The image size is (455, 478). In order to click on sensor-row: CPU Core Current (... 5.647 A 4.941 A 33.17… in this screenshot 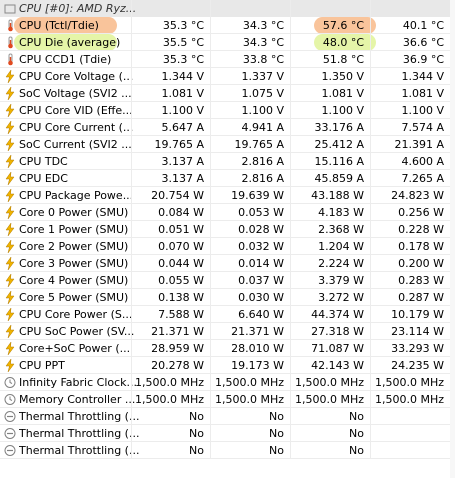, I will do `click(227, 127)`.